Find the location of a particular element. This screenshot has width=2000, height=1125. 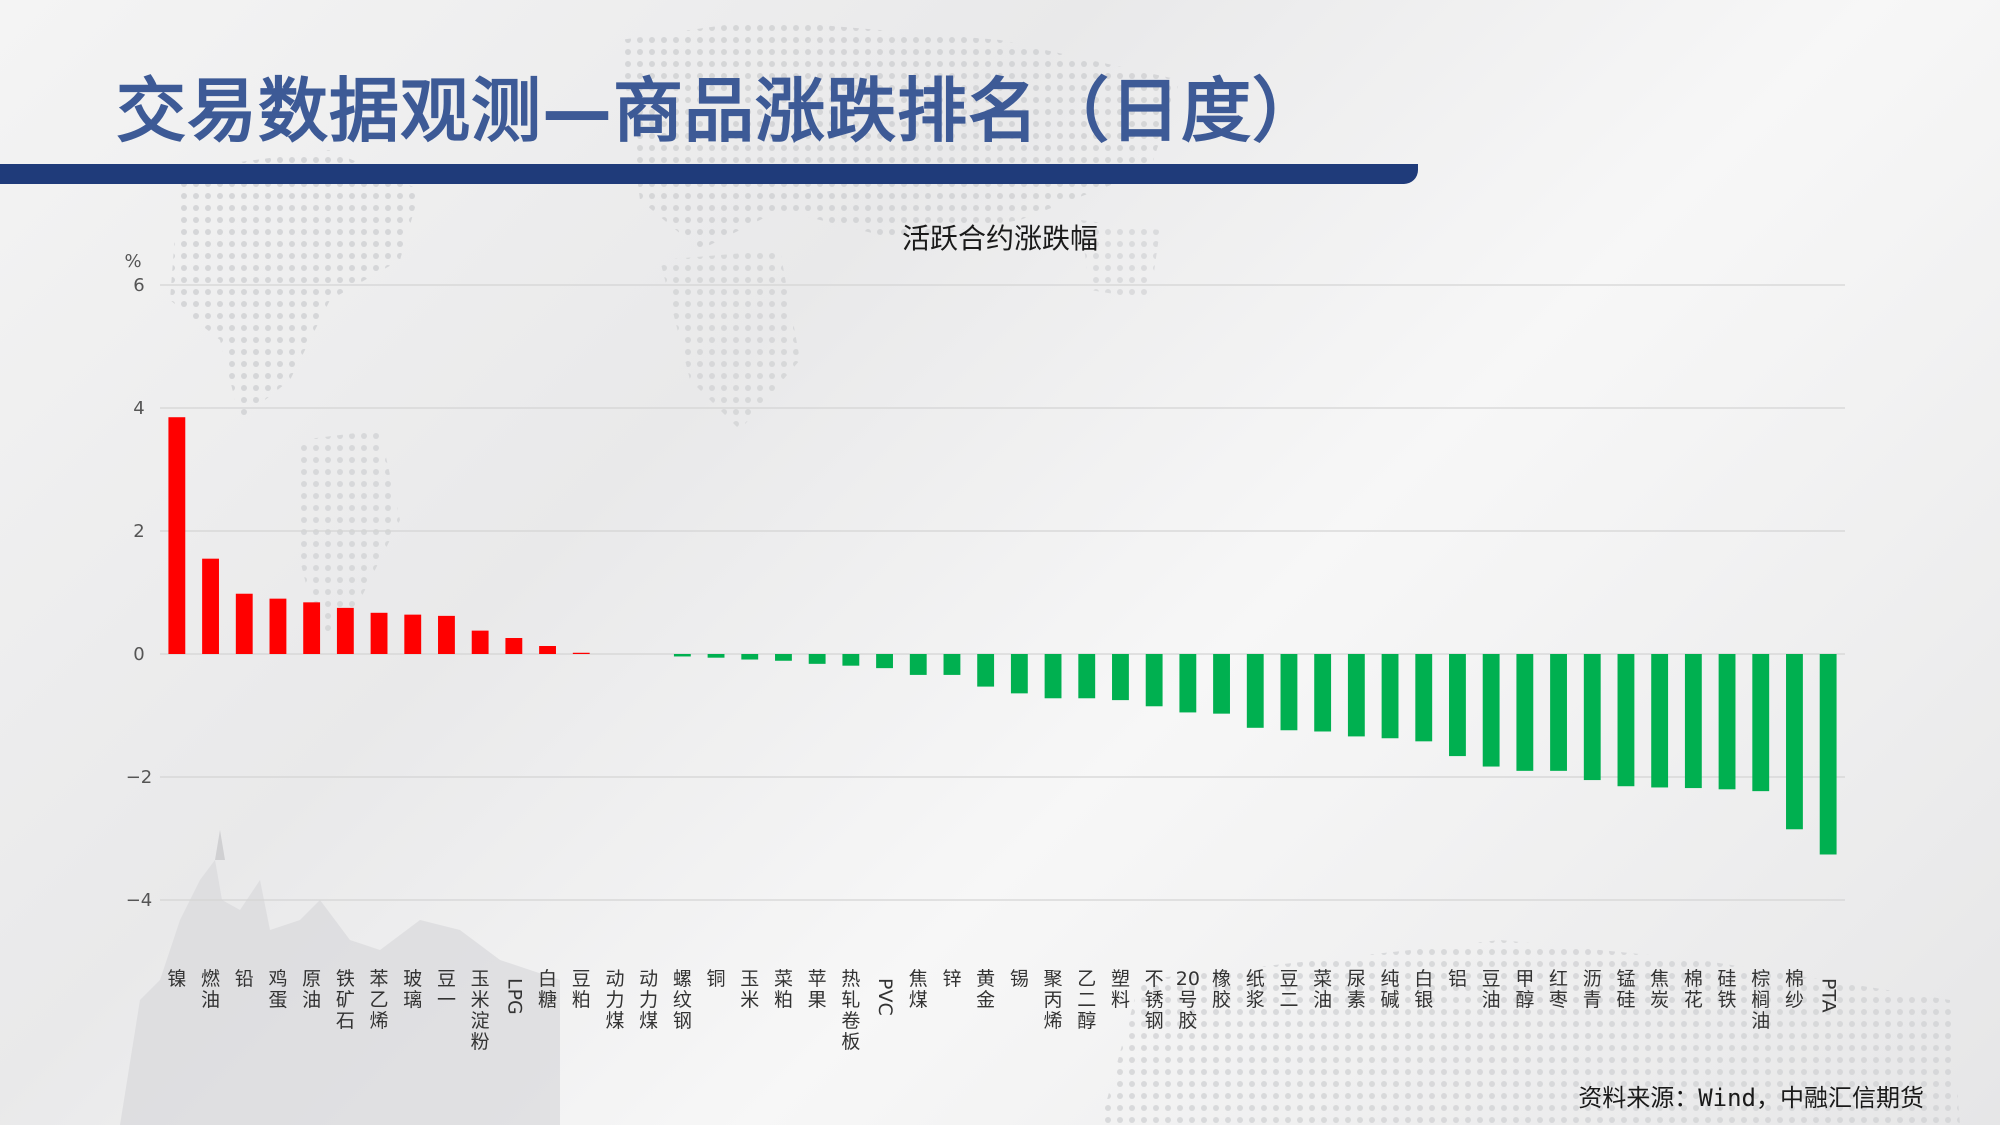

y-tick-label: 0 is located at coordinates (138, 654).